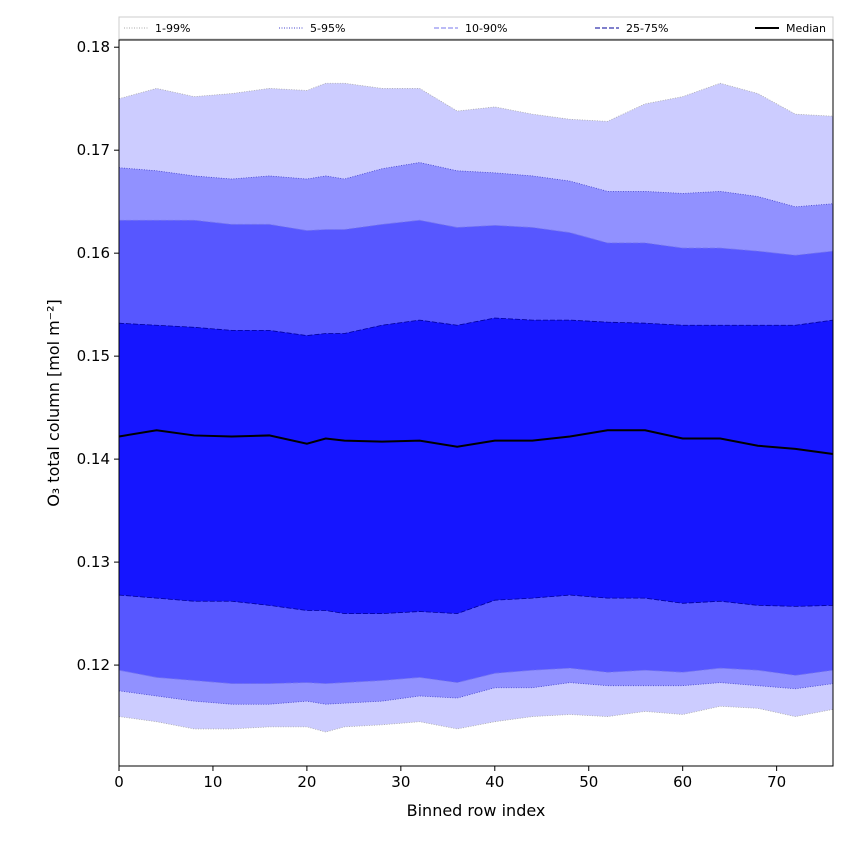 The image size is (850, 850). What do you see at coordinates (93, 665) in the screenshot?
I see `y-tick-label: 0.12` at bounding box center [93, 665].